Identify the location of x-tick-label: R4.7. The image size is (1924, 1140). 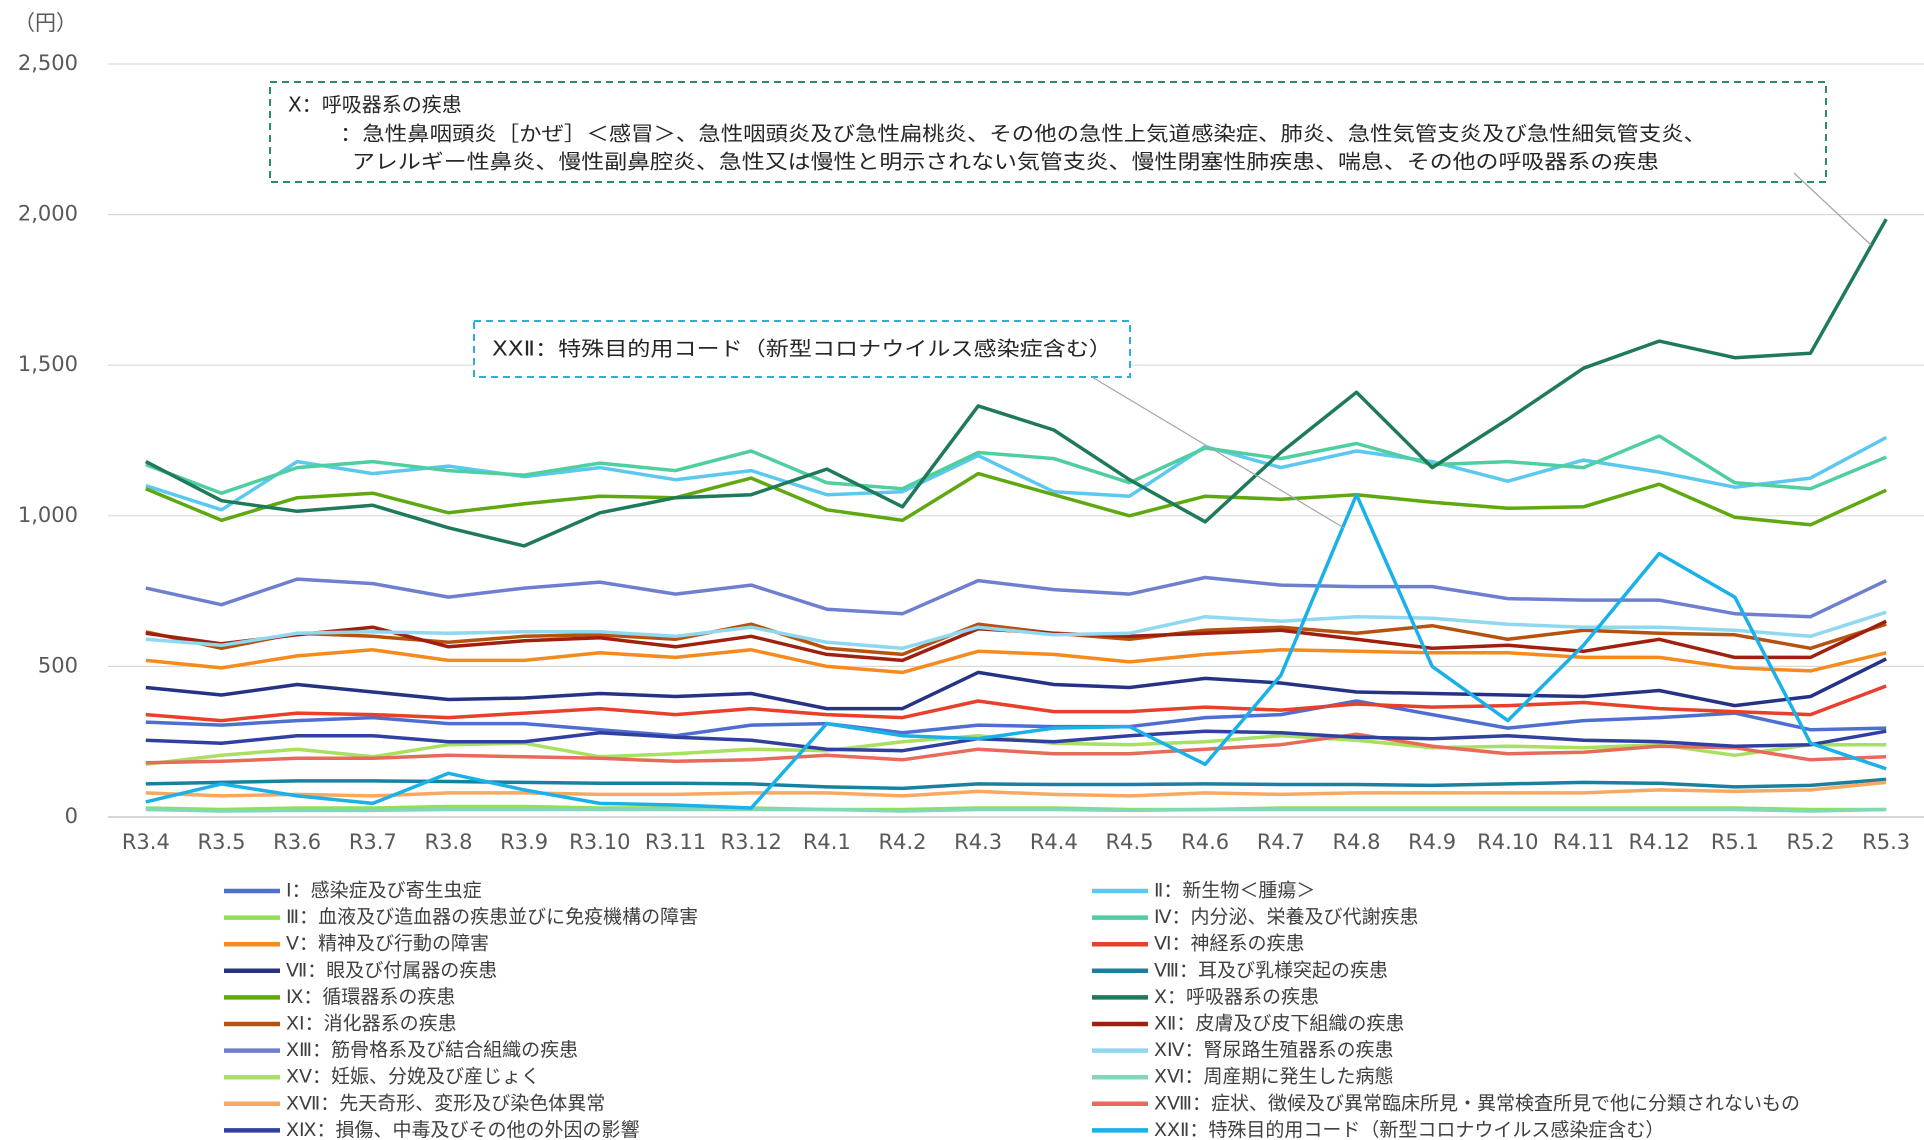
(1281, 842).